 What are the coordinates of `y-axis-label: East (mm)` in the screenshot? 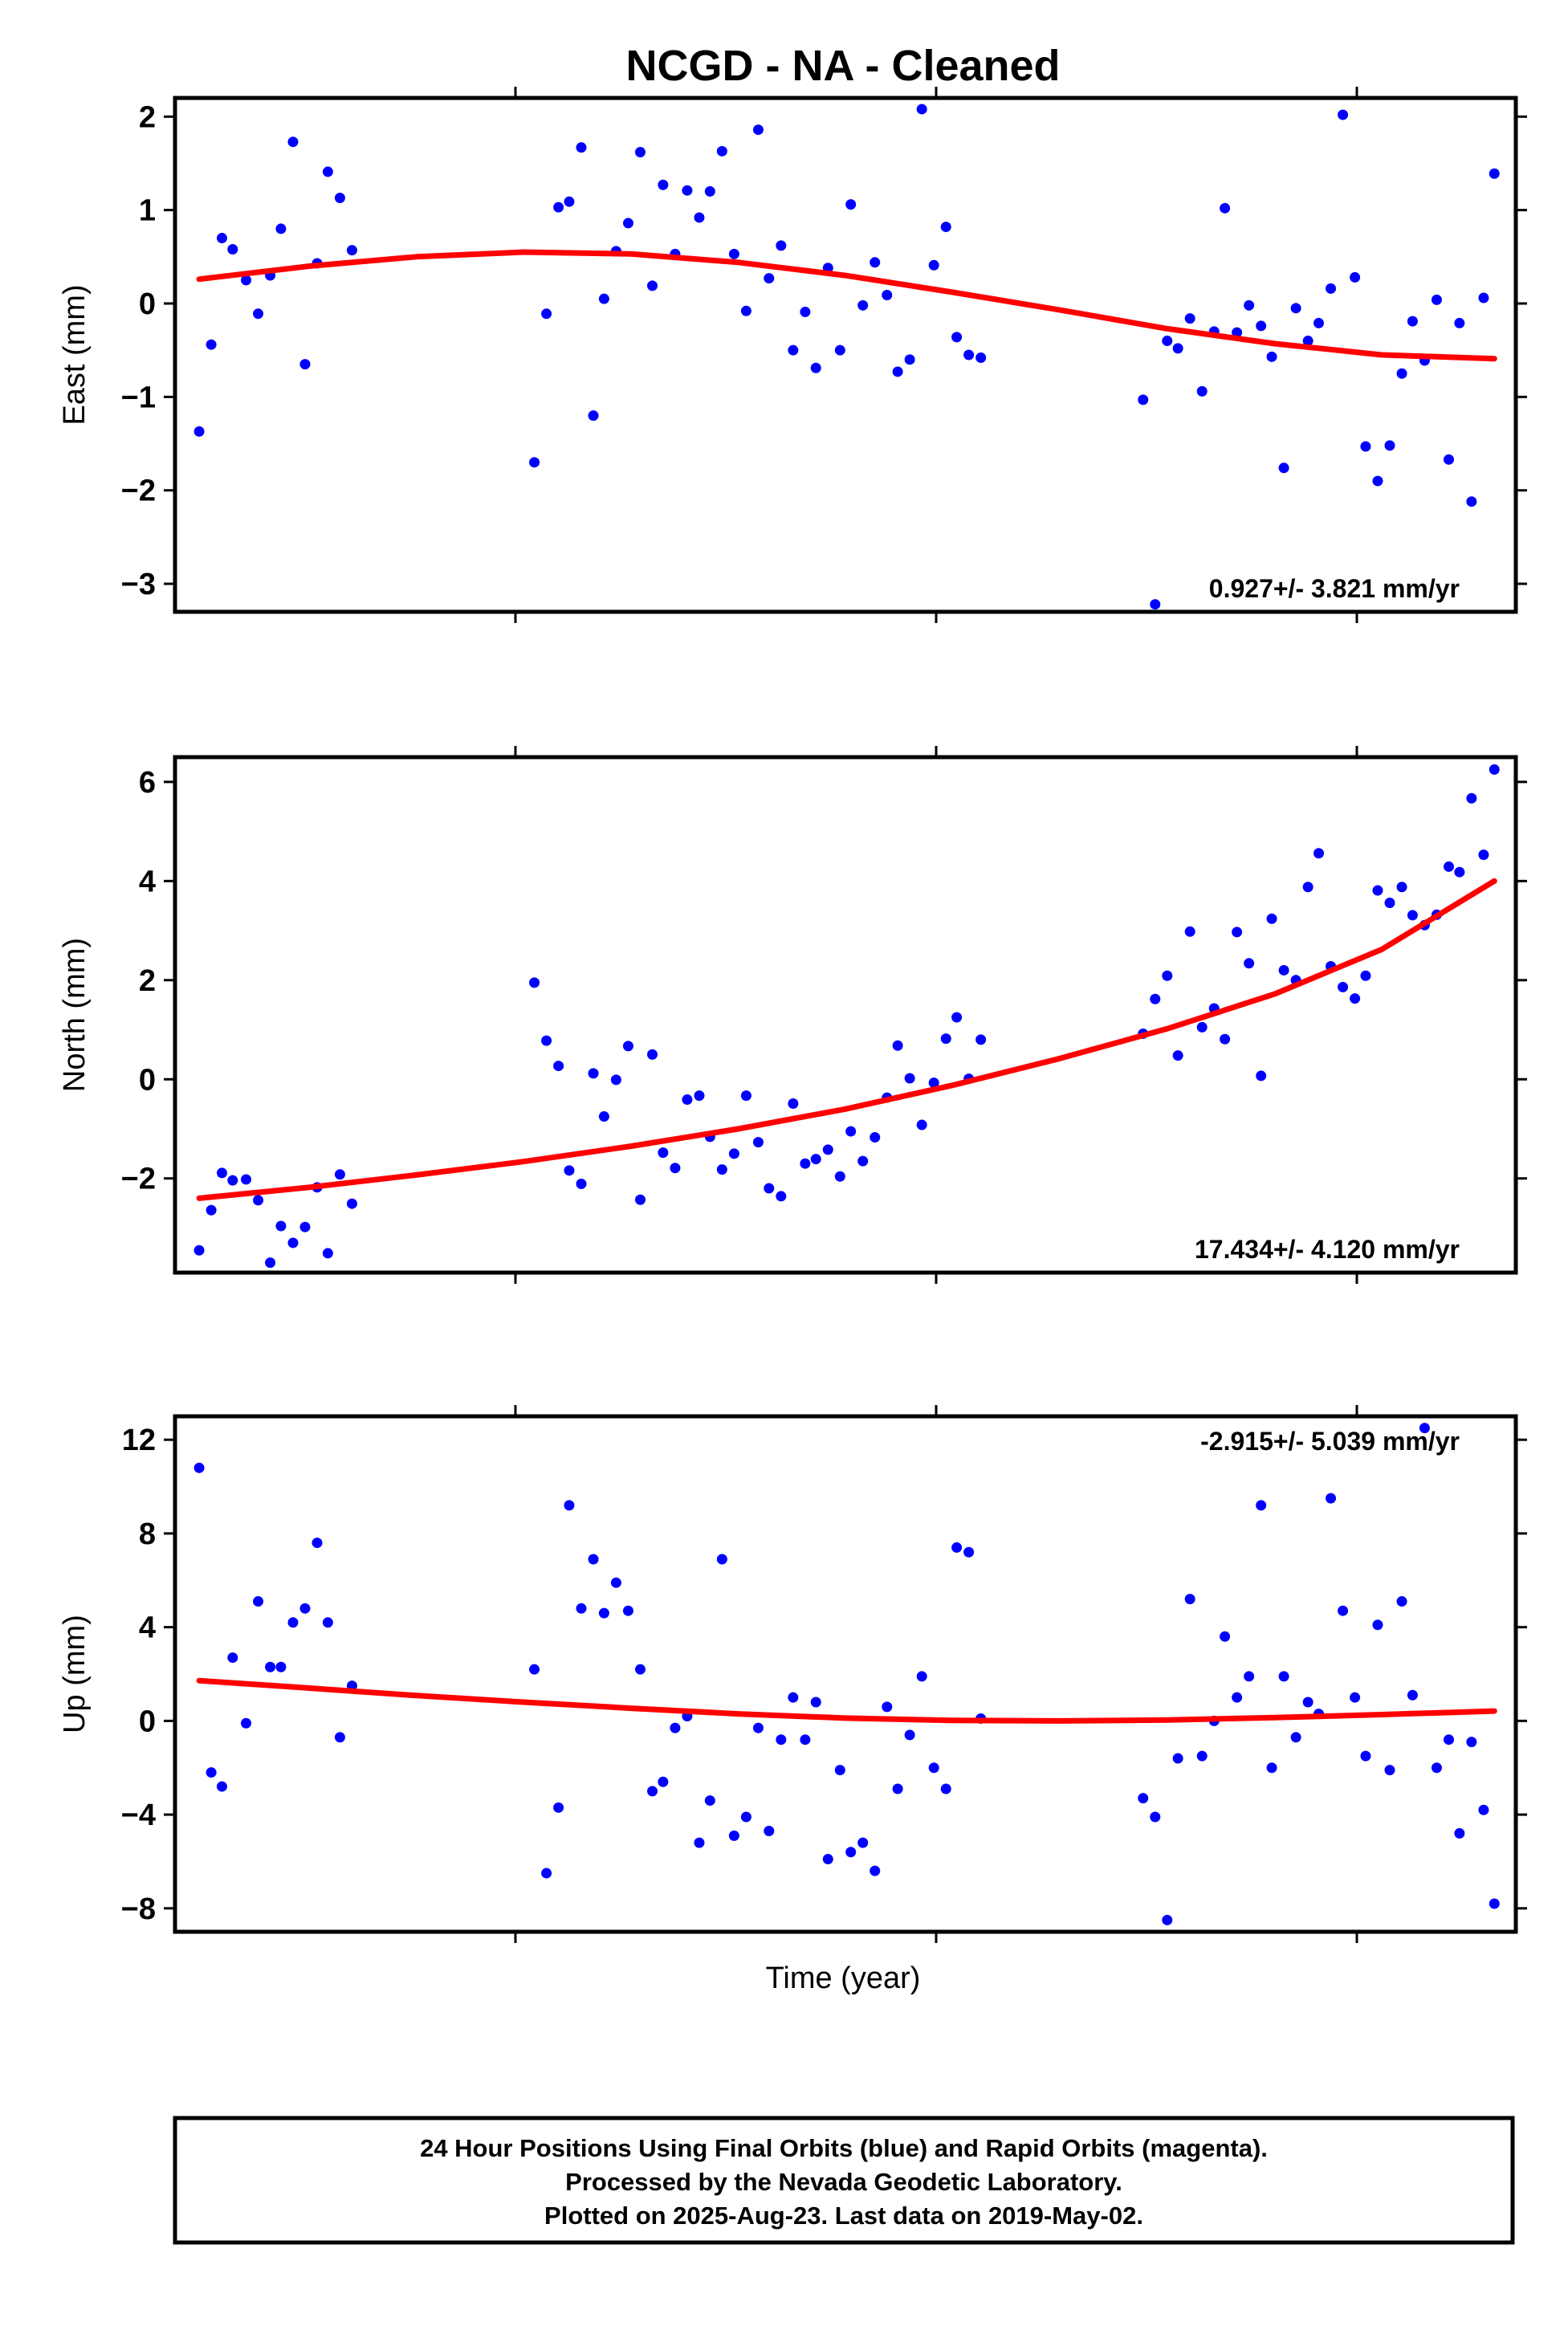 It's located at (75, 354).